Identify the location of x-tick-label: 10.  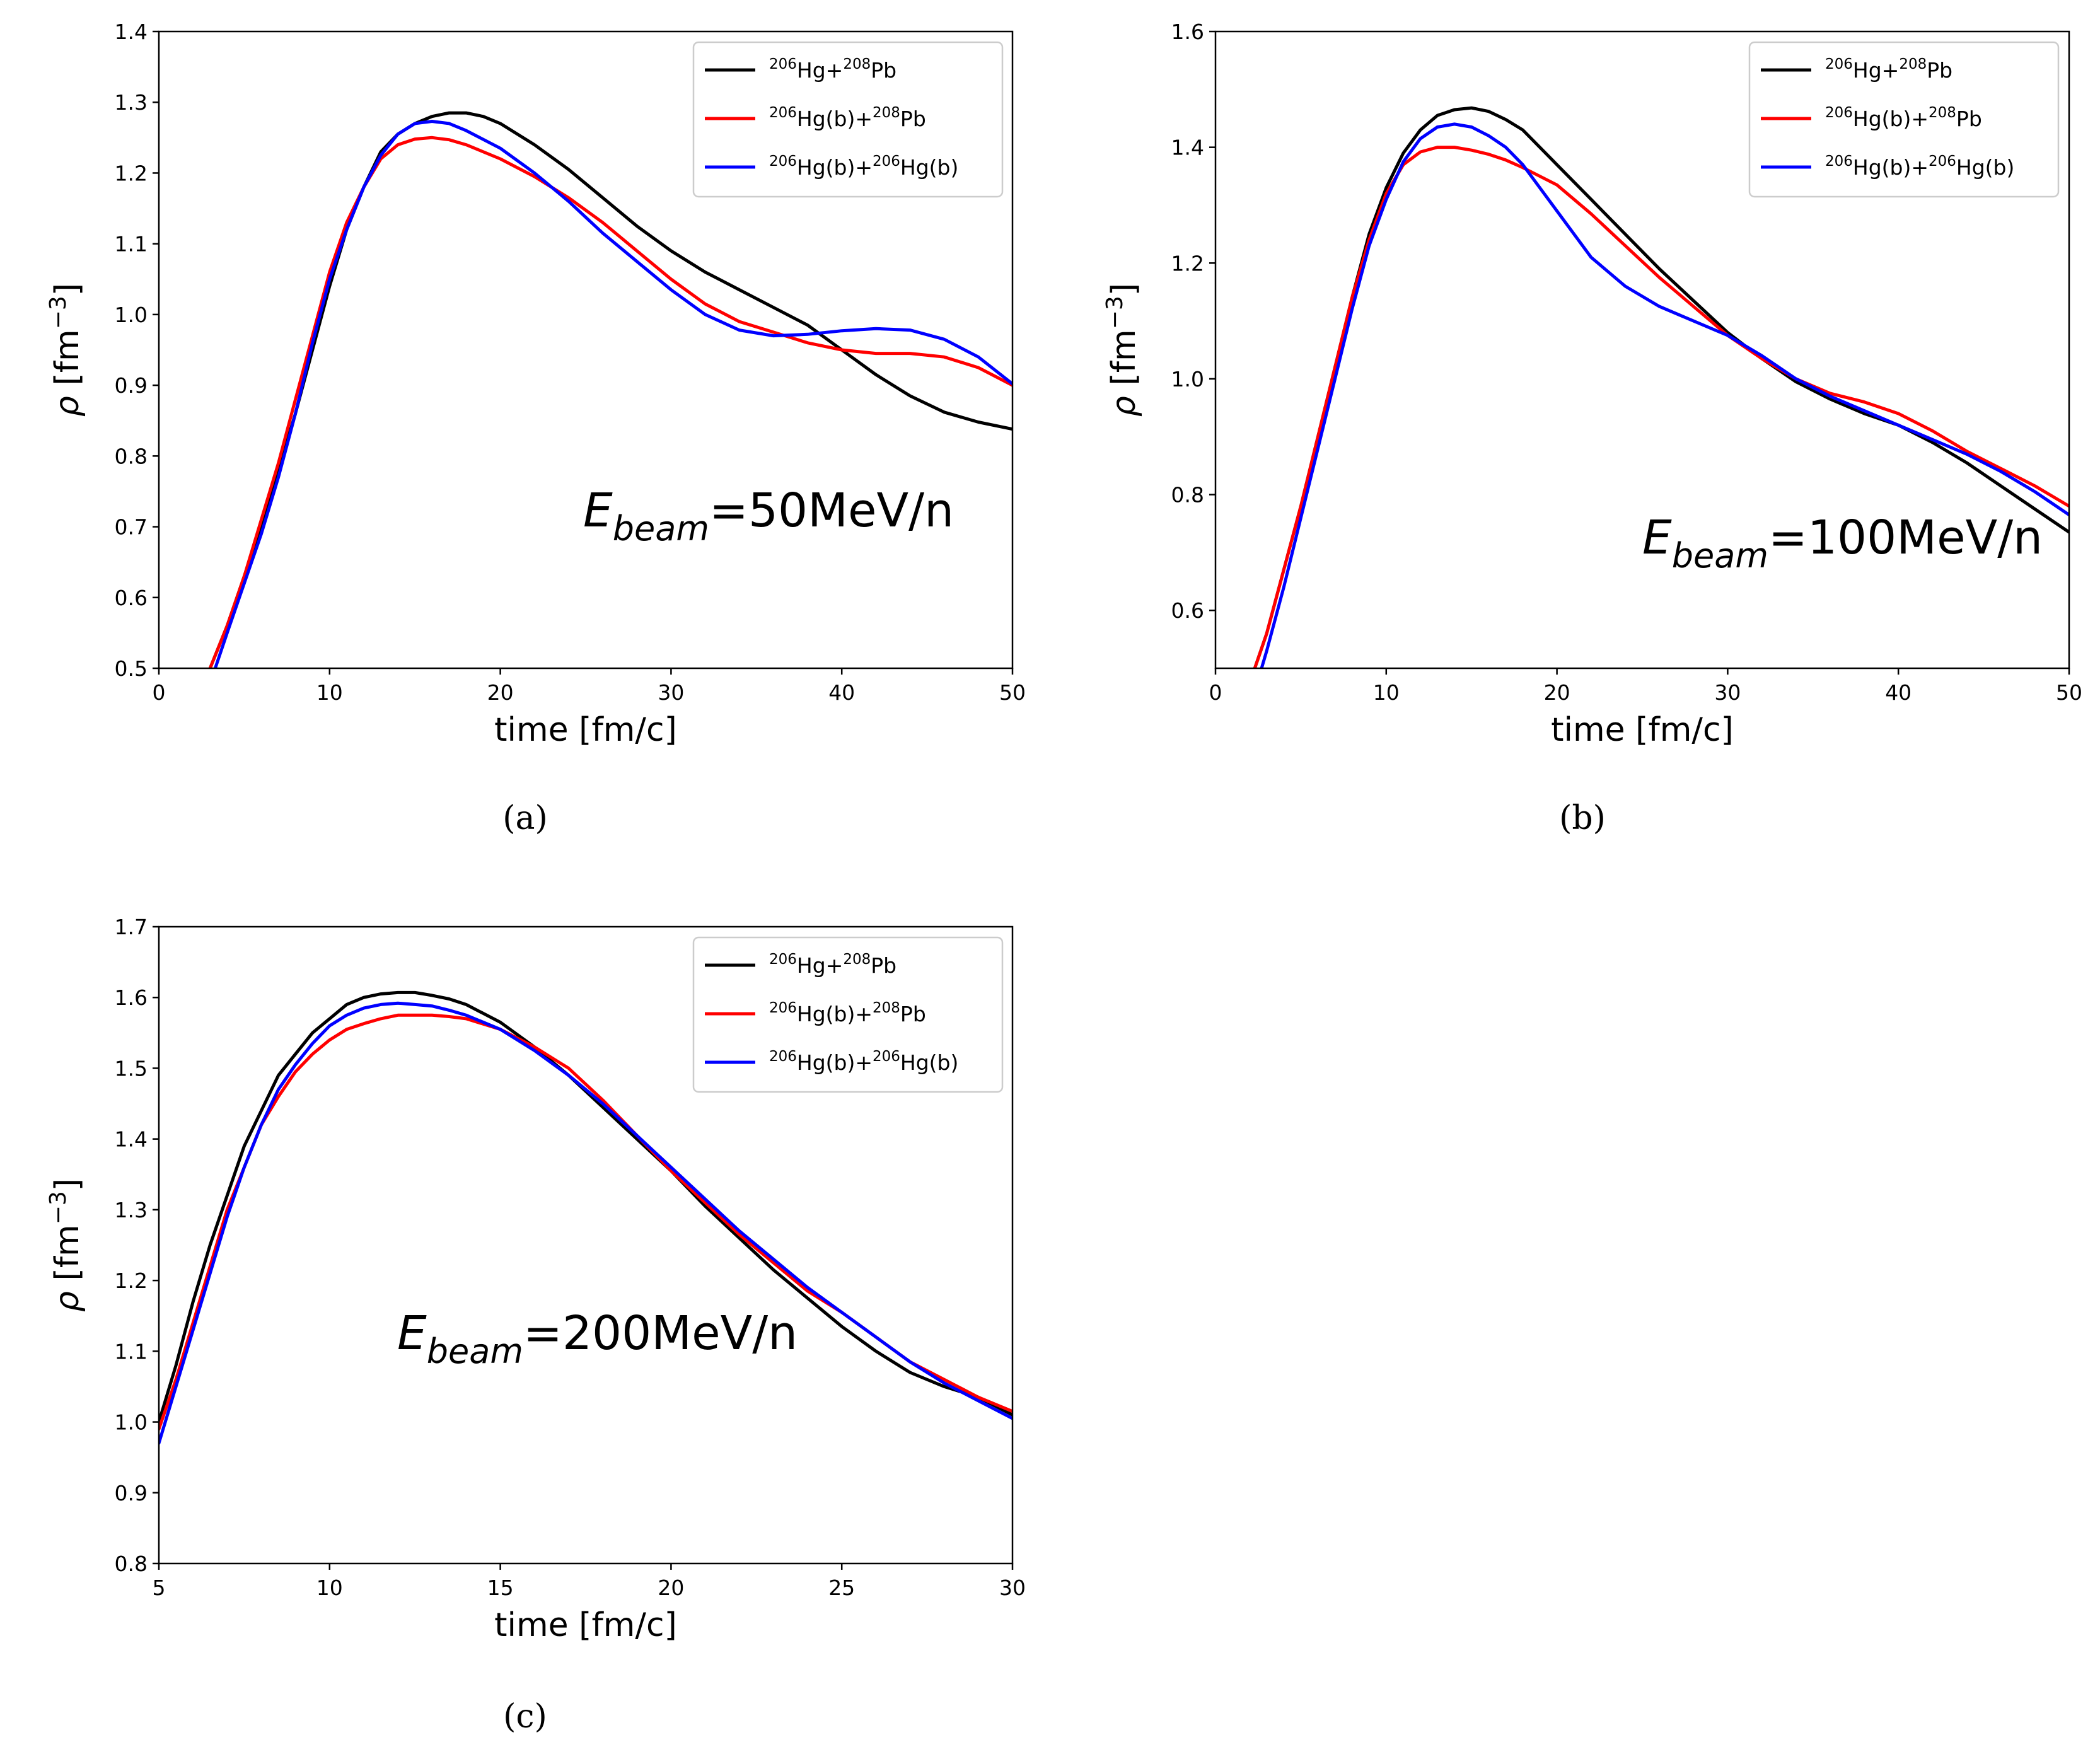
(1386, 693).